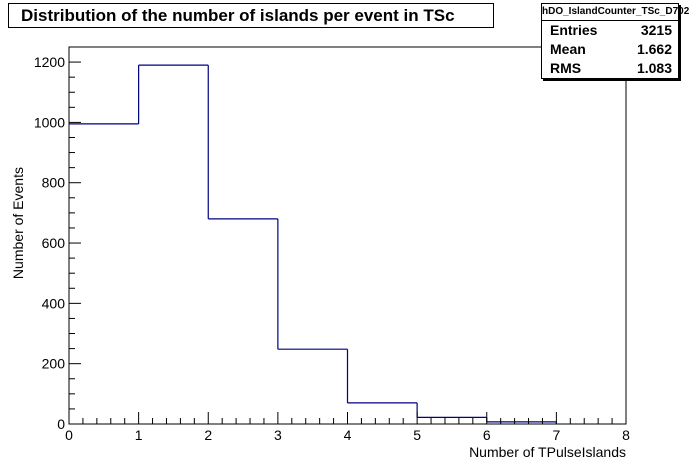 The width and height of the screenshot is (696, 472). I want to click on stats-label: Entries, so click(574, 30).